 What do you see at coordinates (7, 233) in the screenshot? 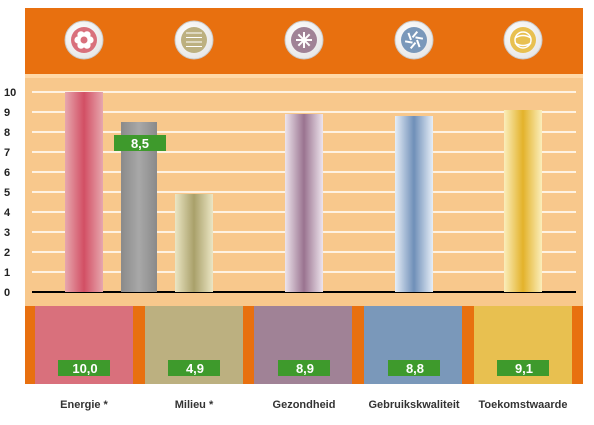
I see `y-tick-label: 3` at bounding box center [7, 233].